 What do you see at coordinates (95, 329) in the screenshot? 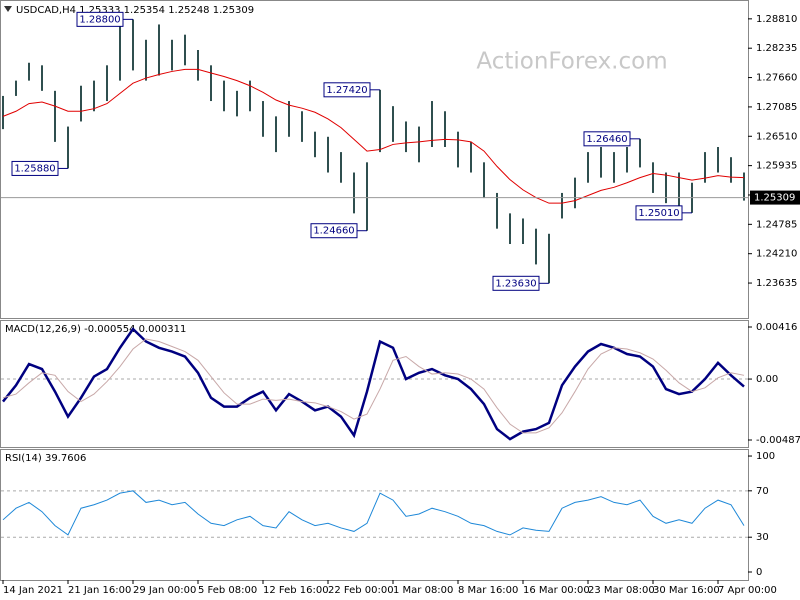
I see `macd-title: MACD(12,26,9) -0.000554 0.000311` at bounding box center [95, 329].